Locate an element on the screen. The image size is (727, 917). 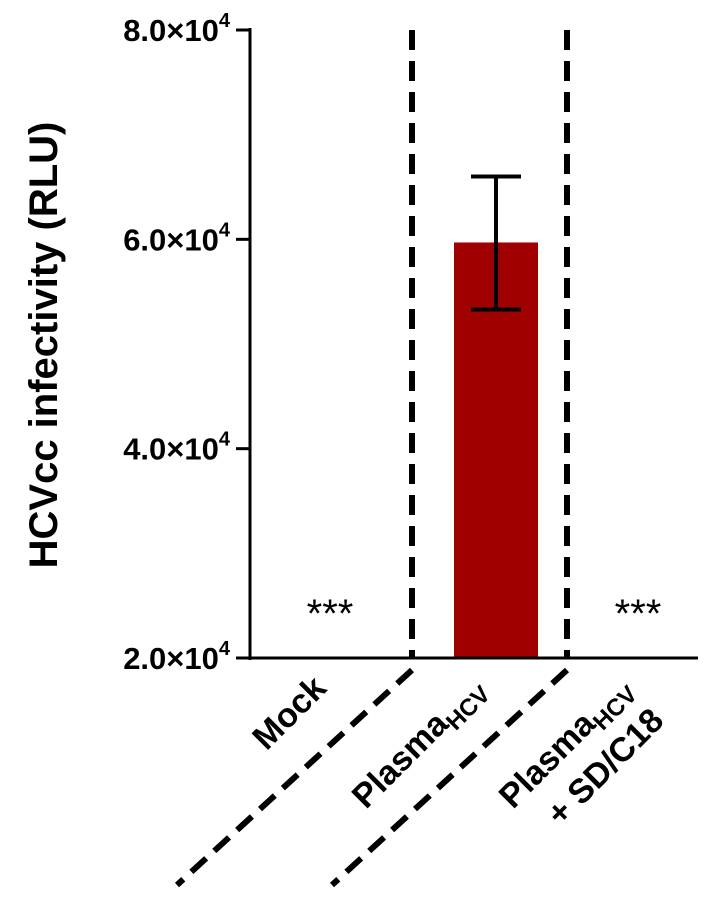
y-axis: 2.0×10⁴ 4.0×10⁴ 6.0×10⁴ 8.0×10⁴ is located at coordinates (187, 343).